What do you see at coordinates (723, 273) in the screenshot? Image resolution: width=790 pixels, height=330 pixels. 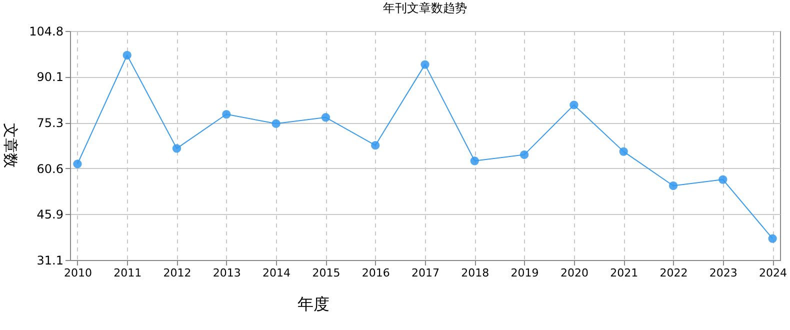 I see `x-tick-label: 2023` at bounding box center [723, 273].